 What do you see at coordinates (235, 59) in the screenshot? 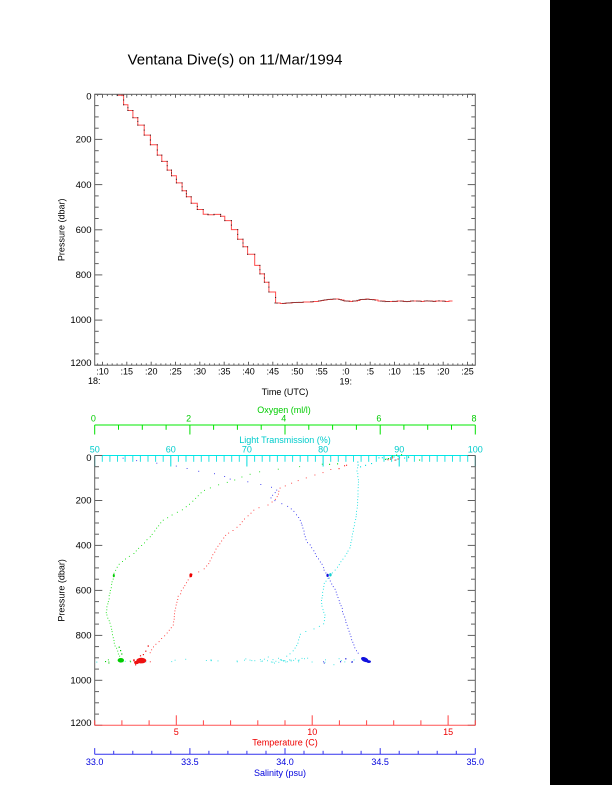
I see `svg-text: Ventana Dive(s) on 11/Mar/1994` at bounding box center [235, 59].